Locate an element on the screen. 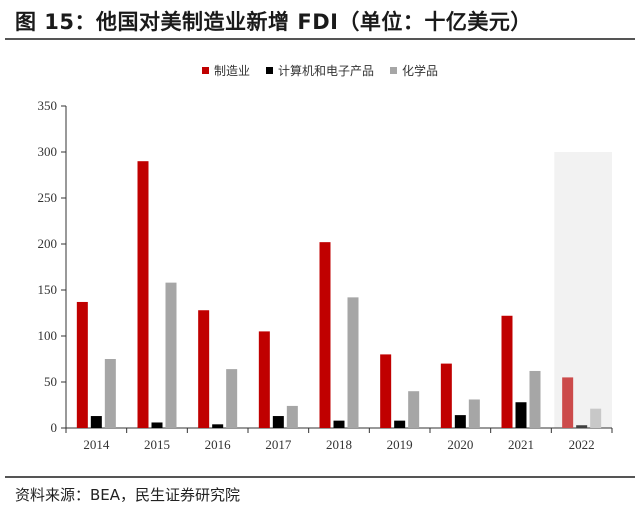 The width and height of the screenshot is (640, 513). bar-electronics-2020 is located at coordinates (460, 421).